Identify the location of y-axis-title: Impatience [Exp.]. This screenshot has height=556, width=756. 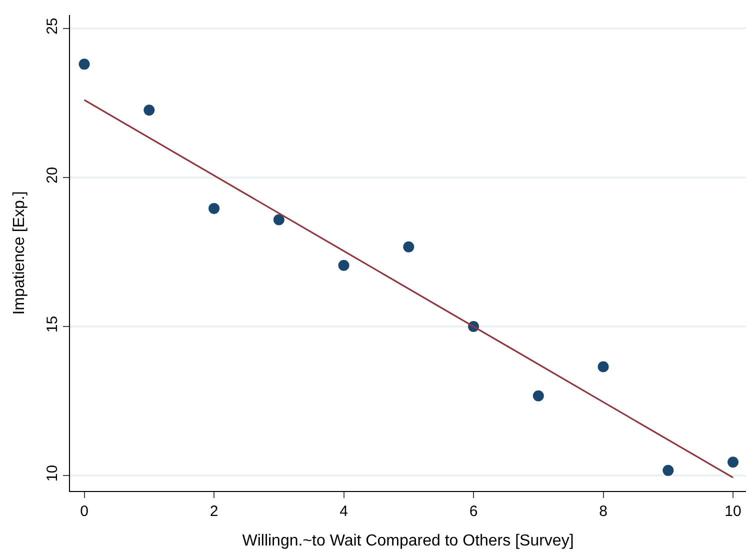
(19, 253).